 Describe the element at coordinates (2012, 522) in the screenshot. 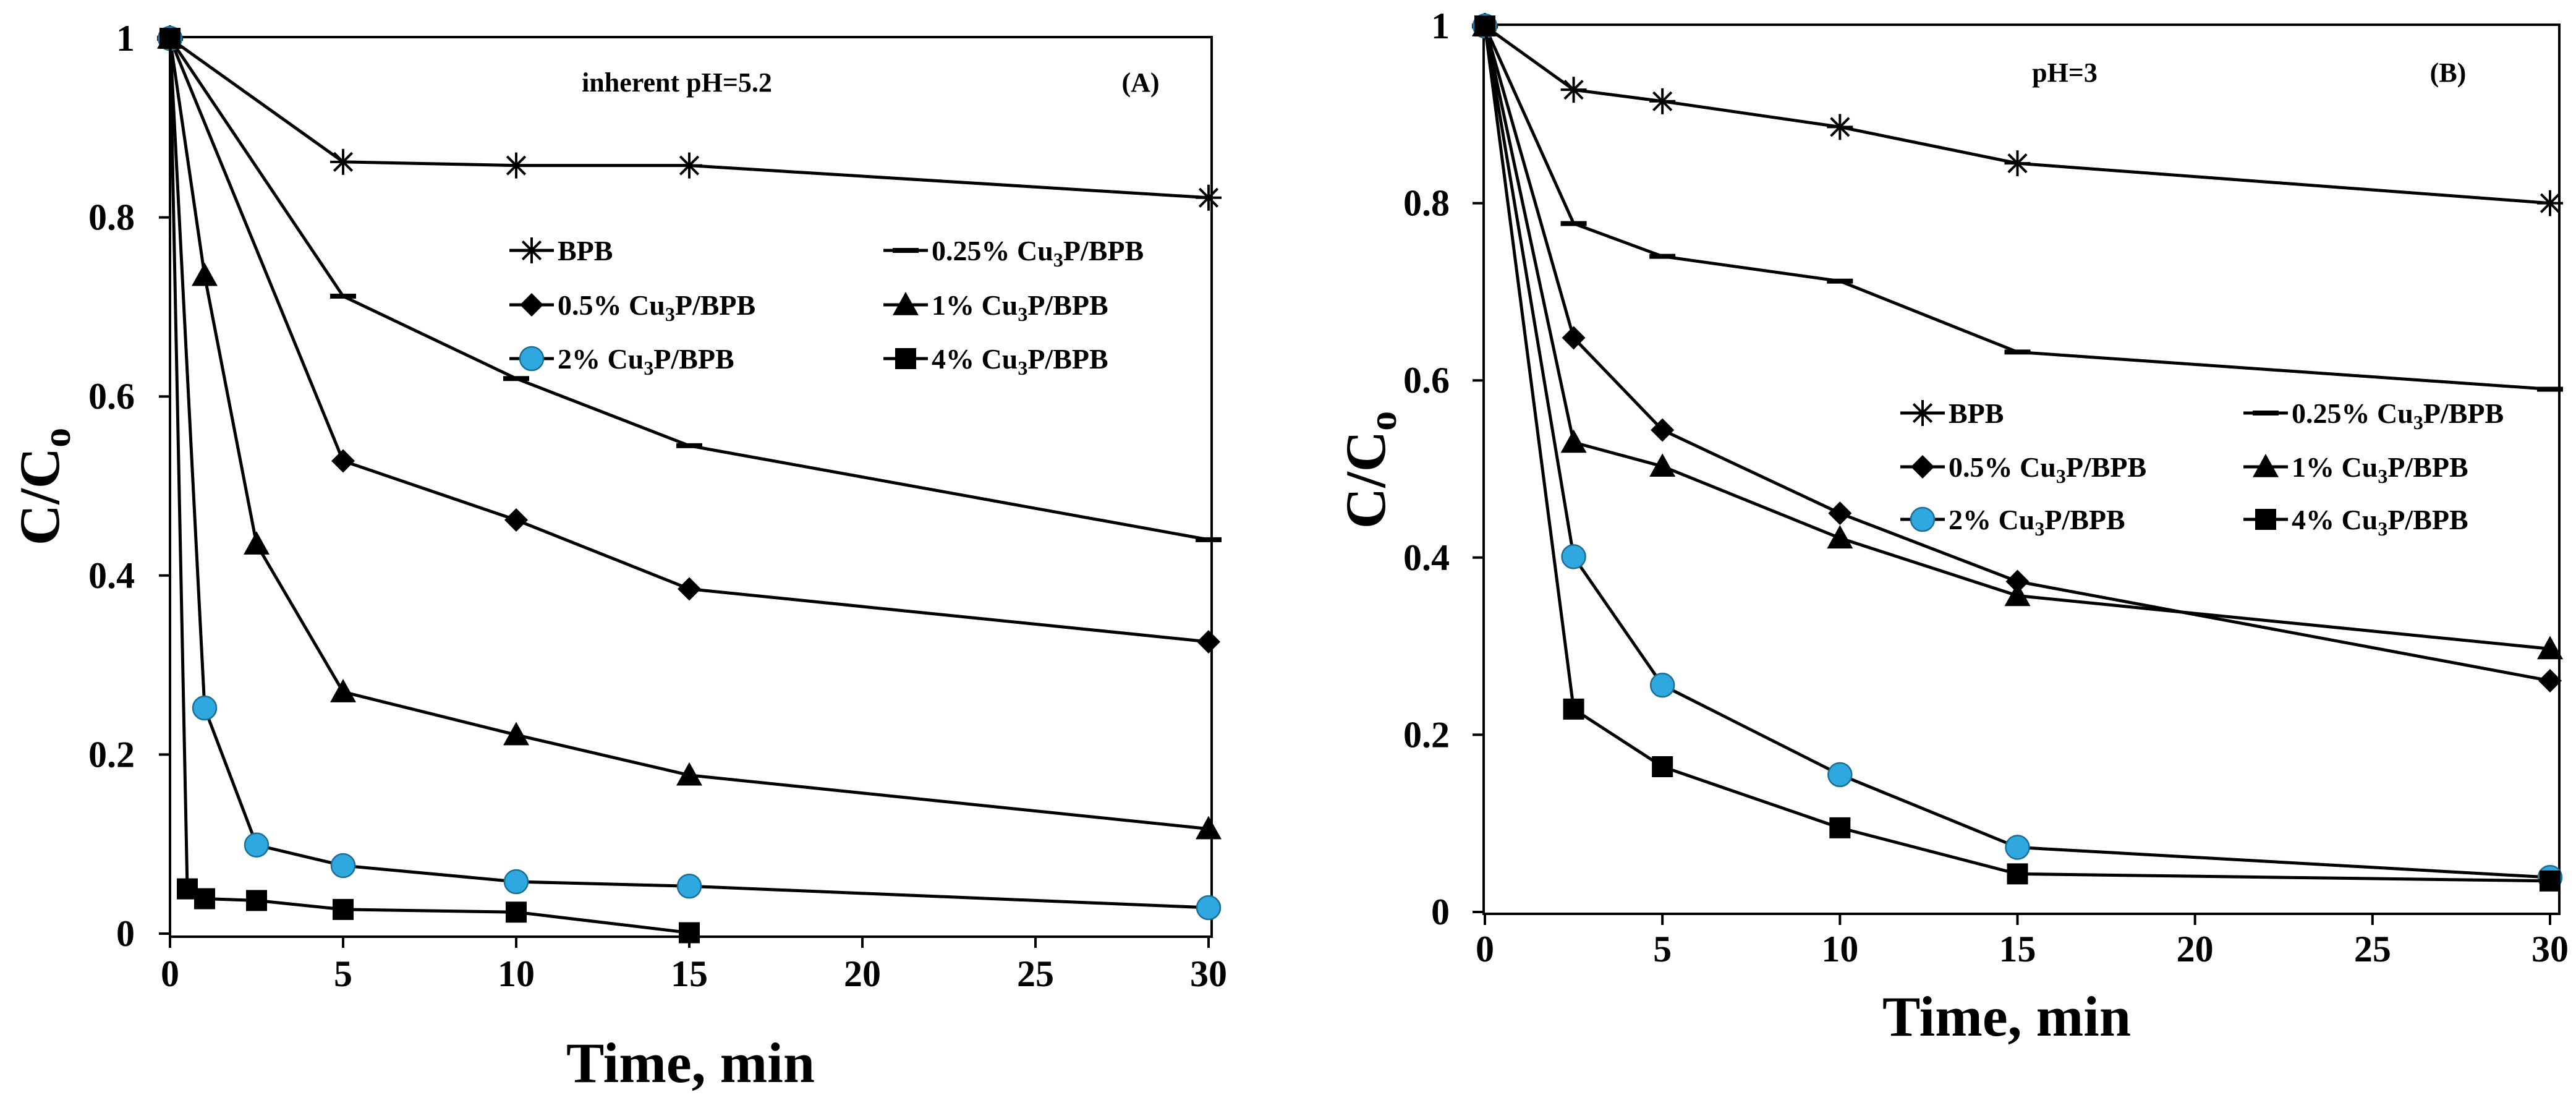

I see `legend-item-b-4: 2% Cu3P/BPB` at that location.